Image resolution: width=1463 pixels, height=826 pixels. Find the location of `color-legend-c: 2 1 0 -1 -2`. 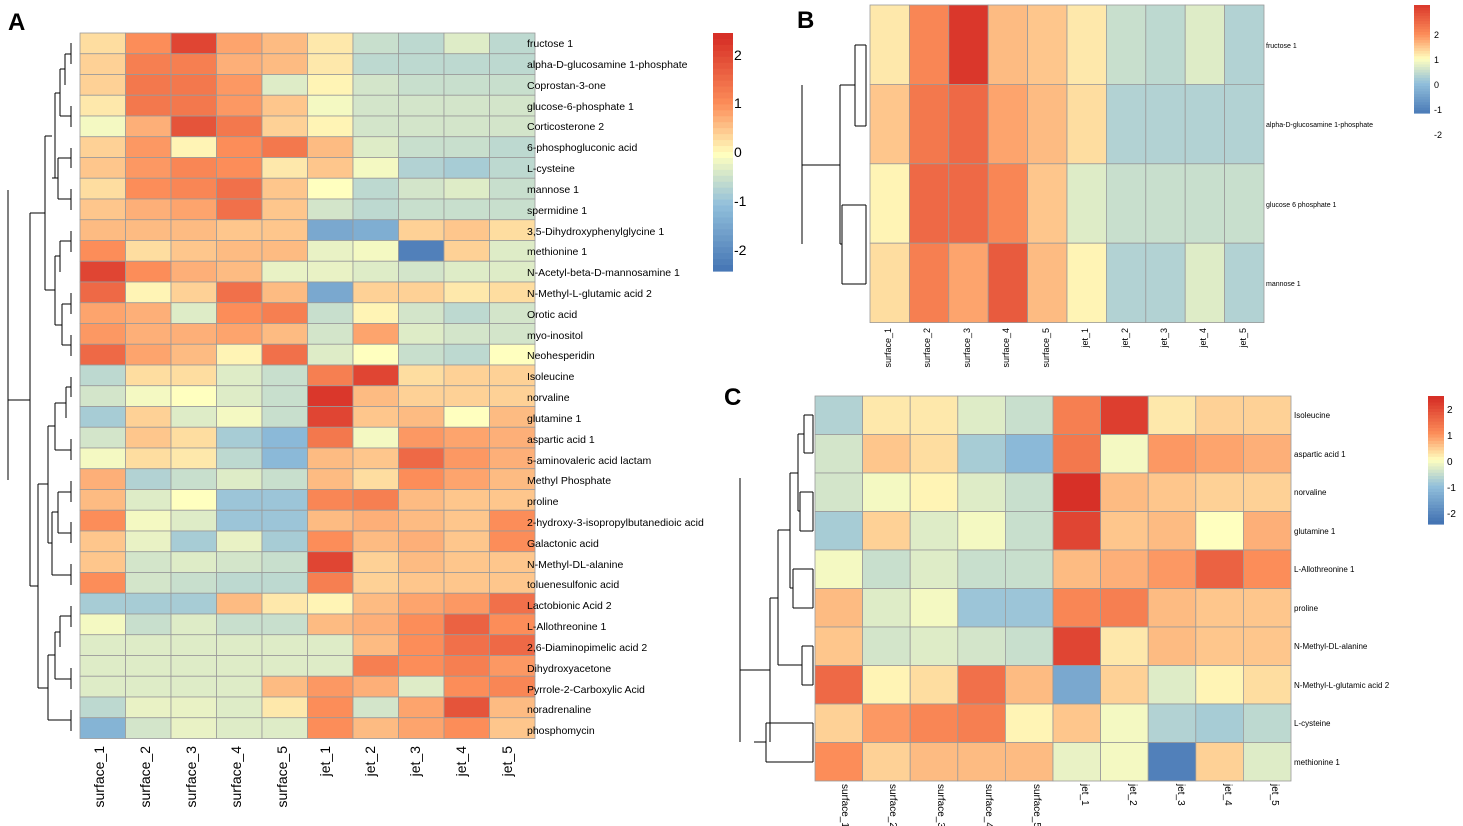

color-legend-c: 2 1 0 -1 -2 is located at coordinates (1442, 460).